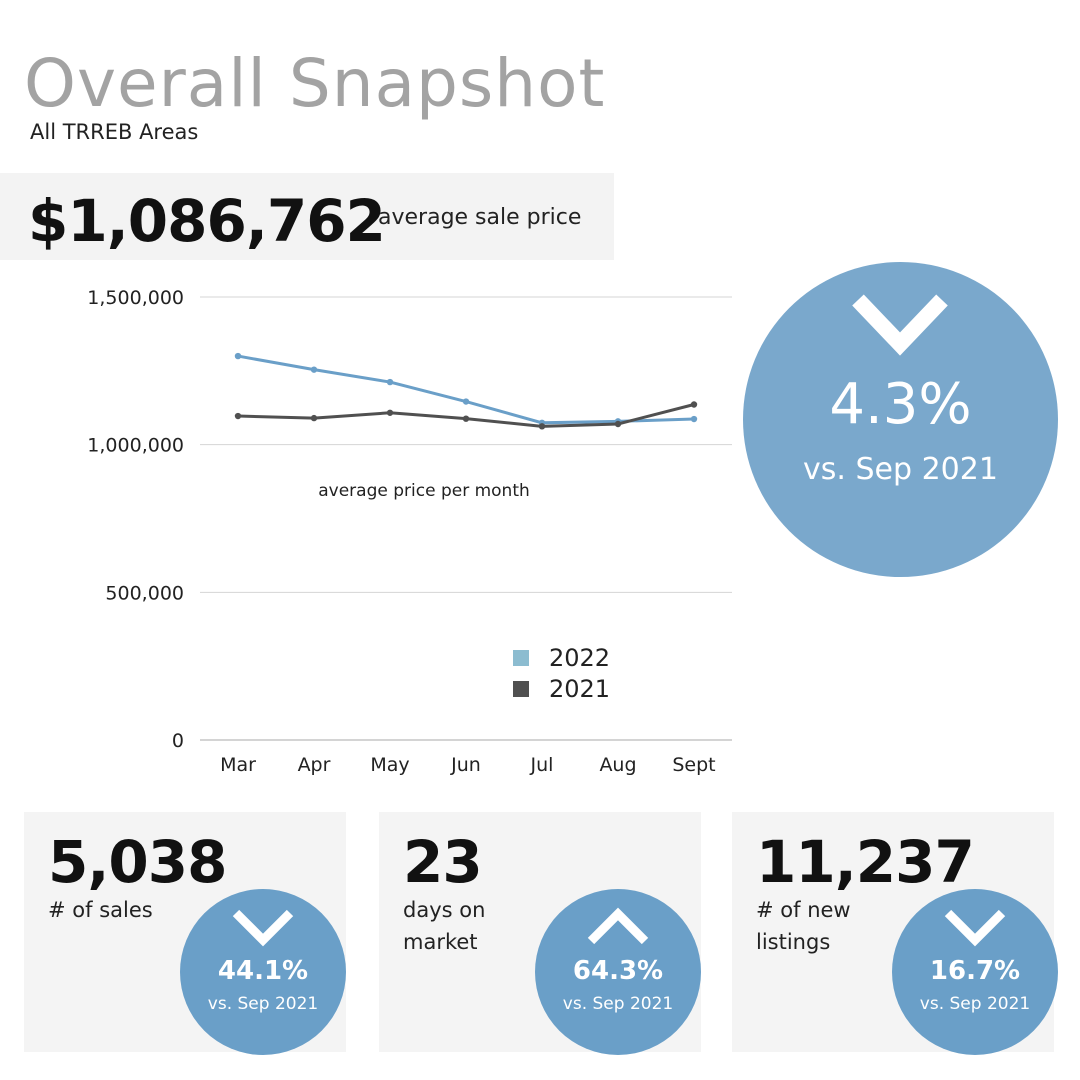 This screenshot has height=1080, width=1080. Describe the element at coordinates (263, 1004) in the screenshot. I see `sales-change-comparison: vs. Sep 2021` at that location.